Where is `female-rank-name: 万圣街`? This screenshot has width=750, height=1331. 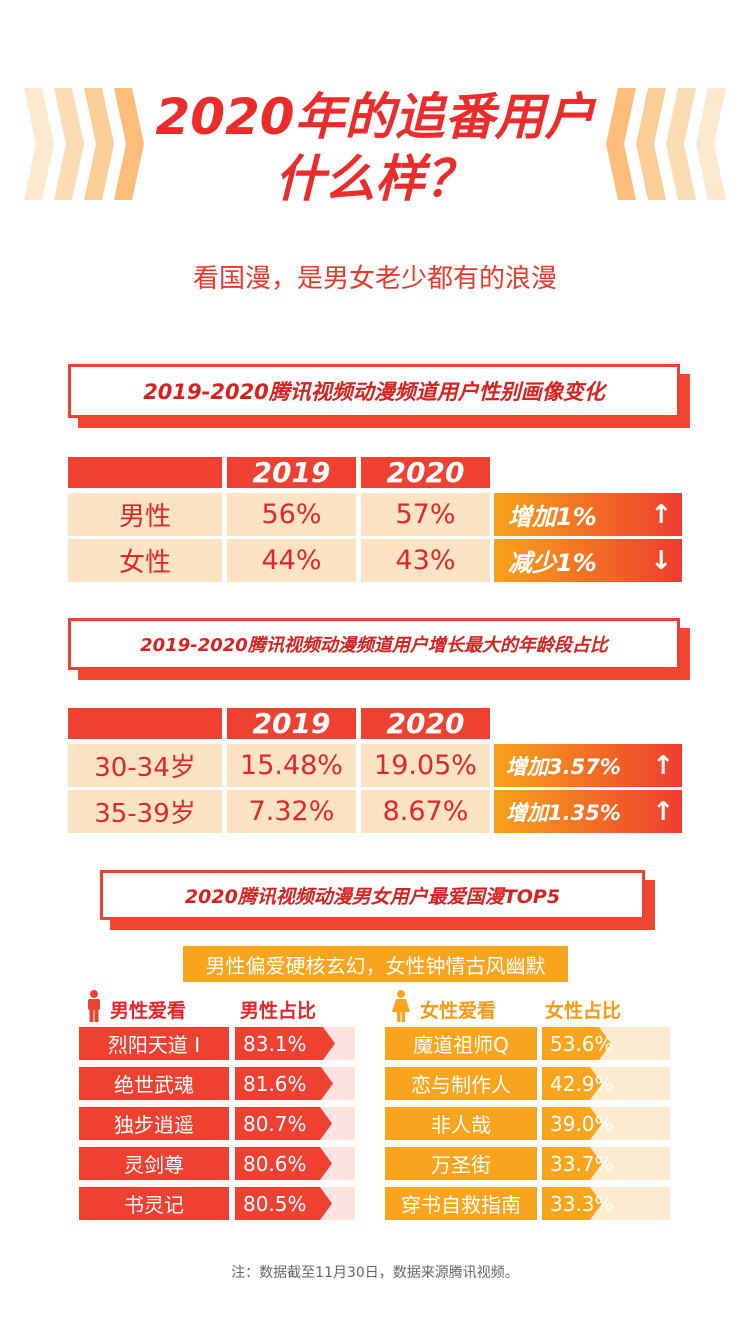
female-rank-name: 万圣街 is located at coordinates (461, 1163).